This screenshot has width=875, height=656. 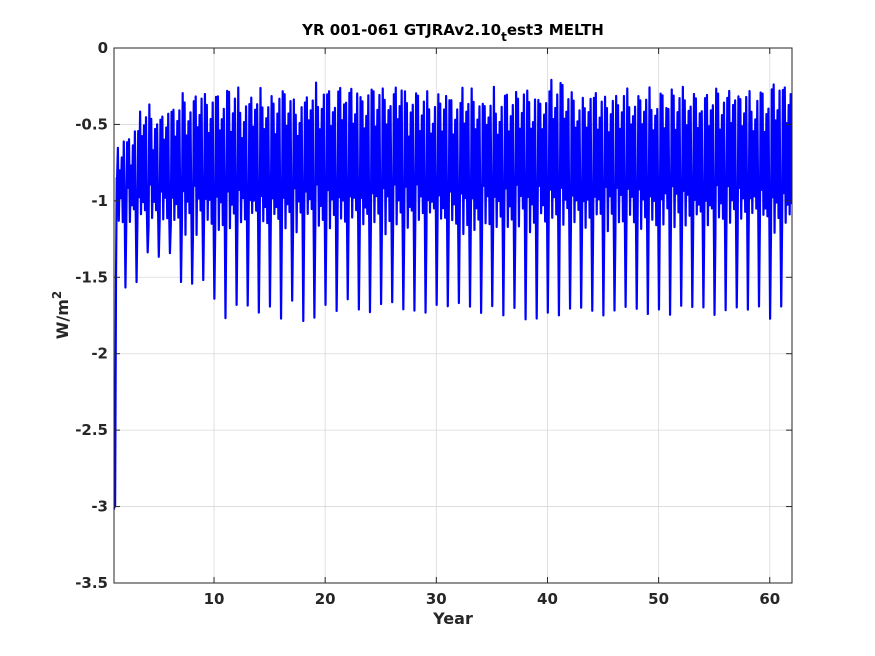 I want to click on y-axis-label-superscript: 2, so click(x=57, y=295).